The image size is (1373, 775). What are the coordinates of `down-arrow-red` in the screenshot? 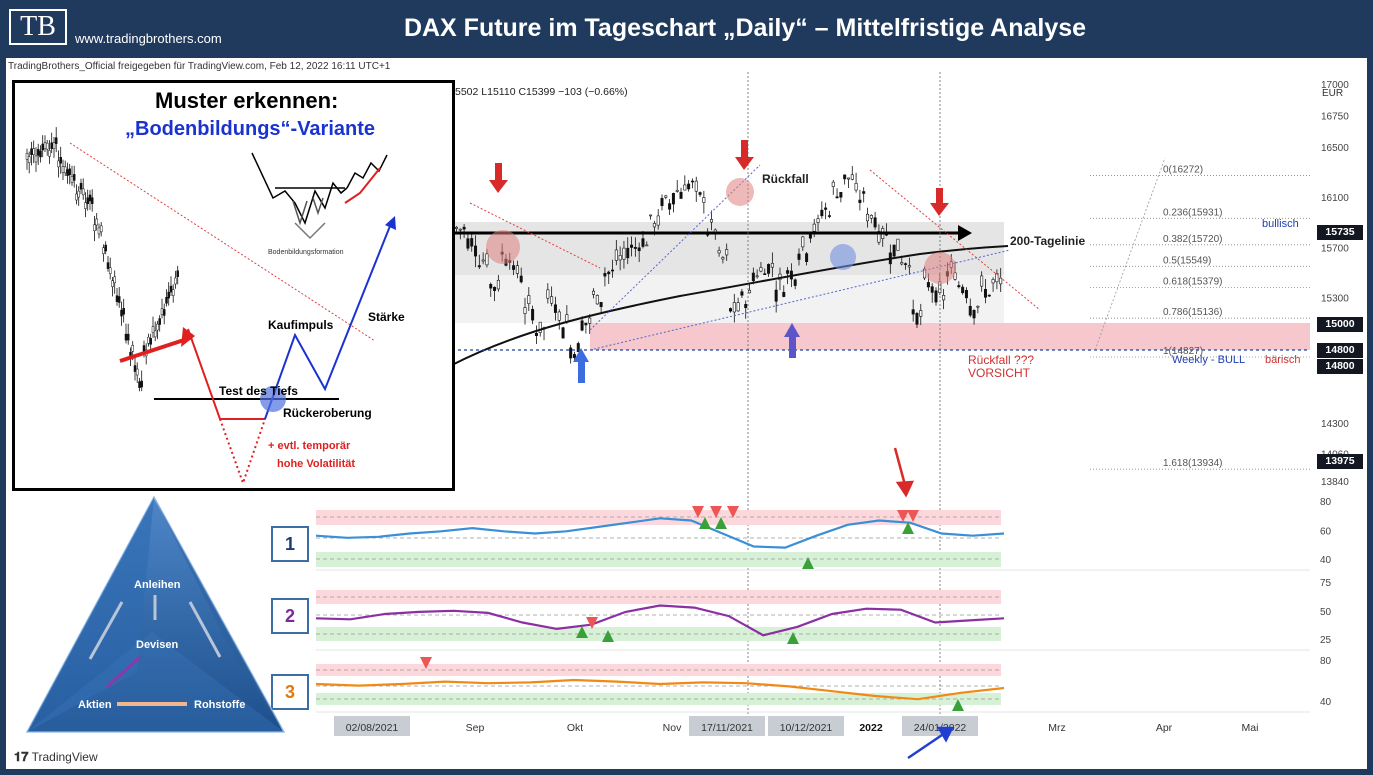 It's located at (939, 202).